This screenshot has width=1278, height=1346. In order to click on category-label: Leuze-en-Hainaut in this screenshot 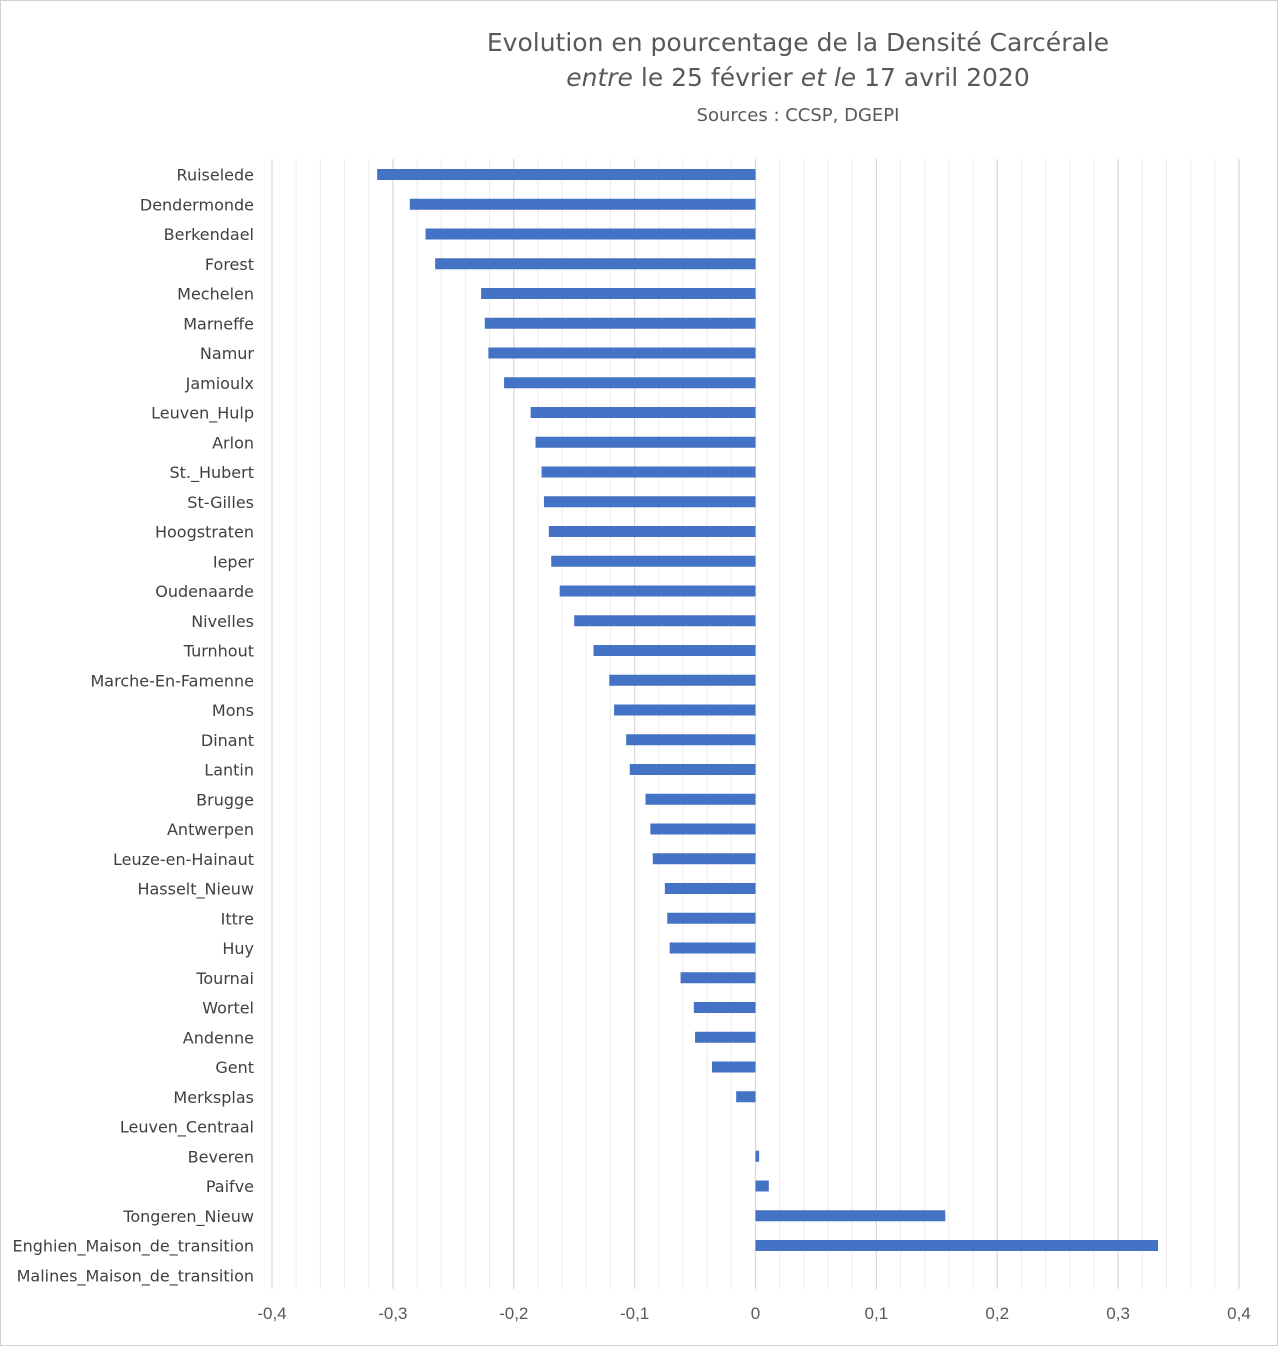, I will do `click(183, 859)`.